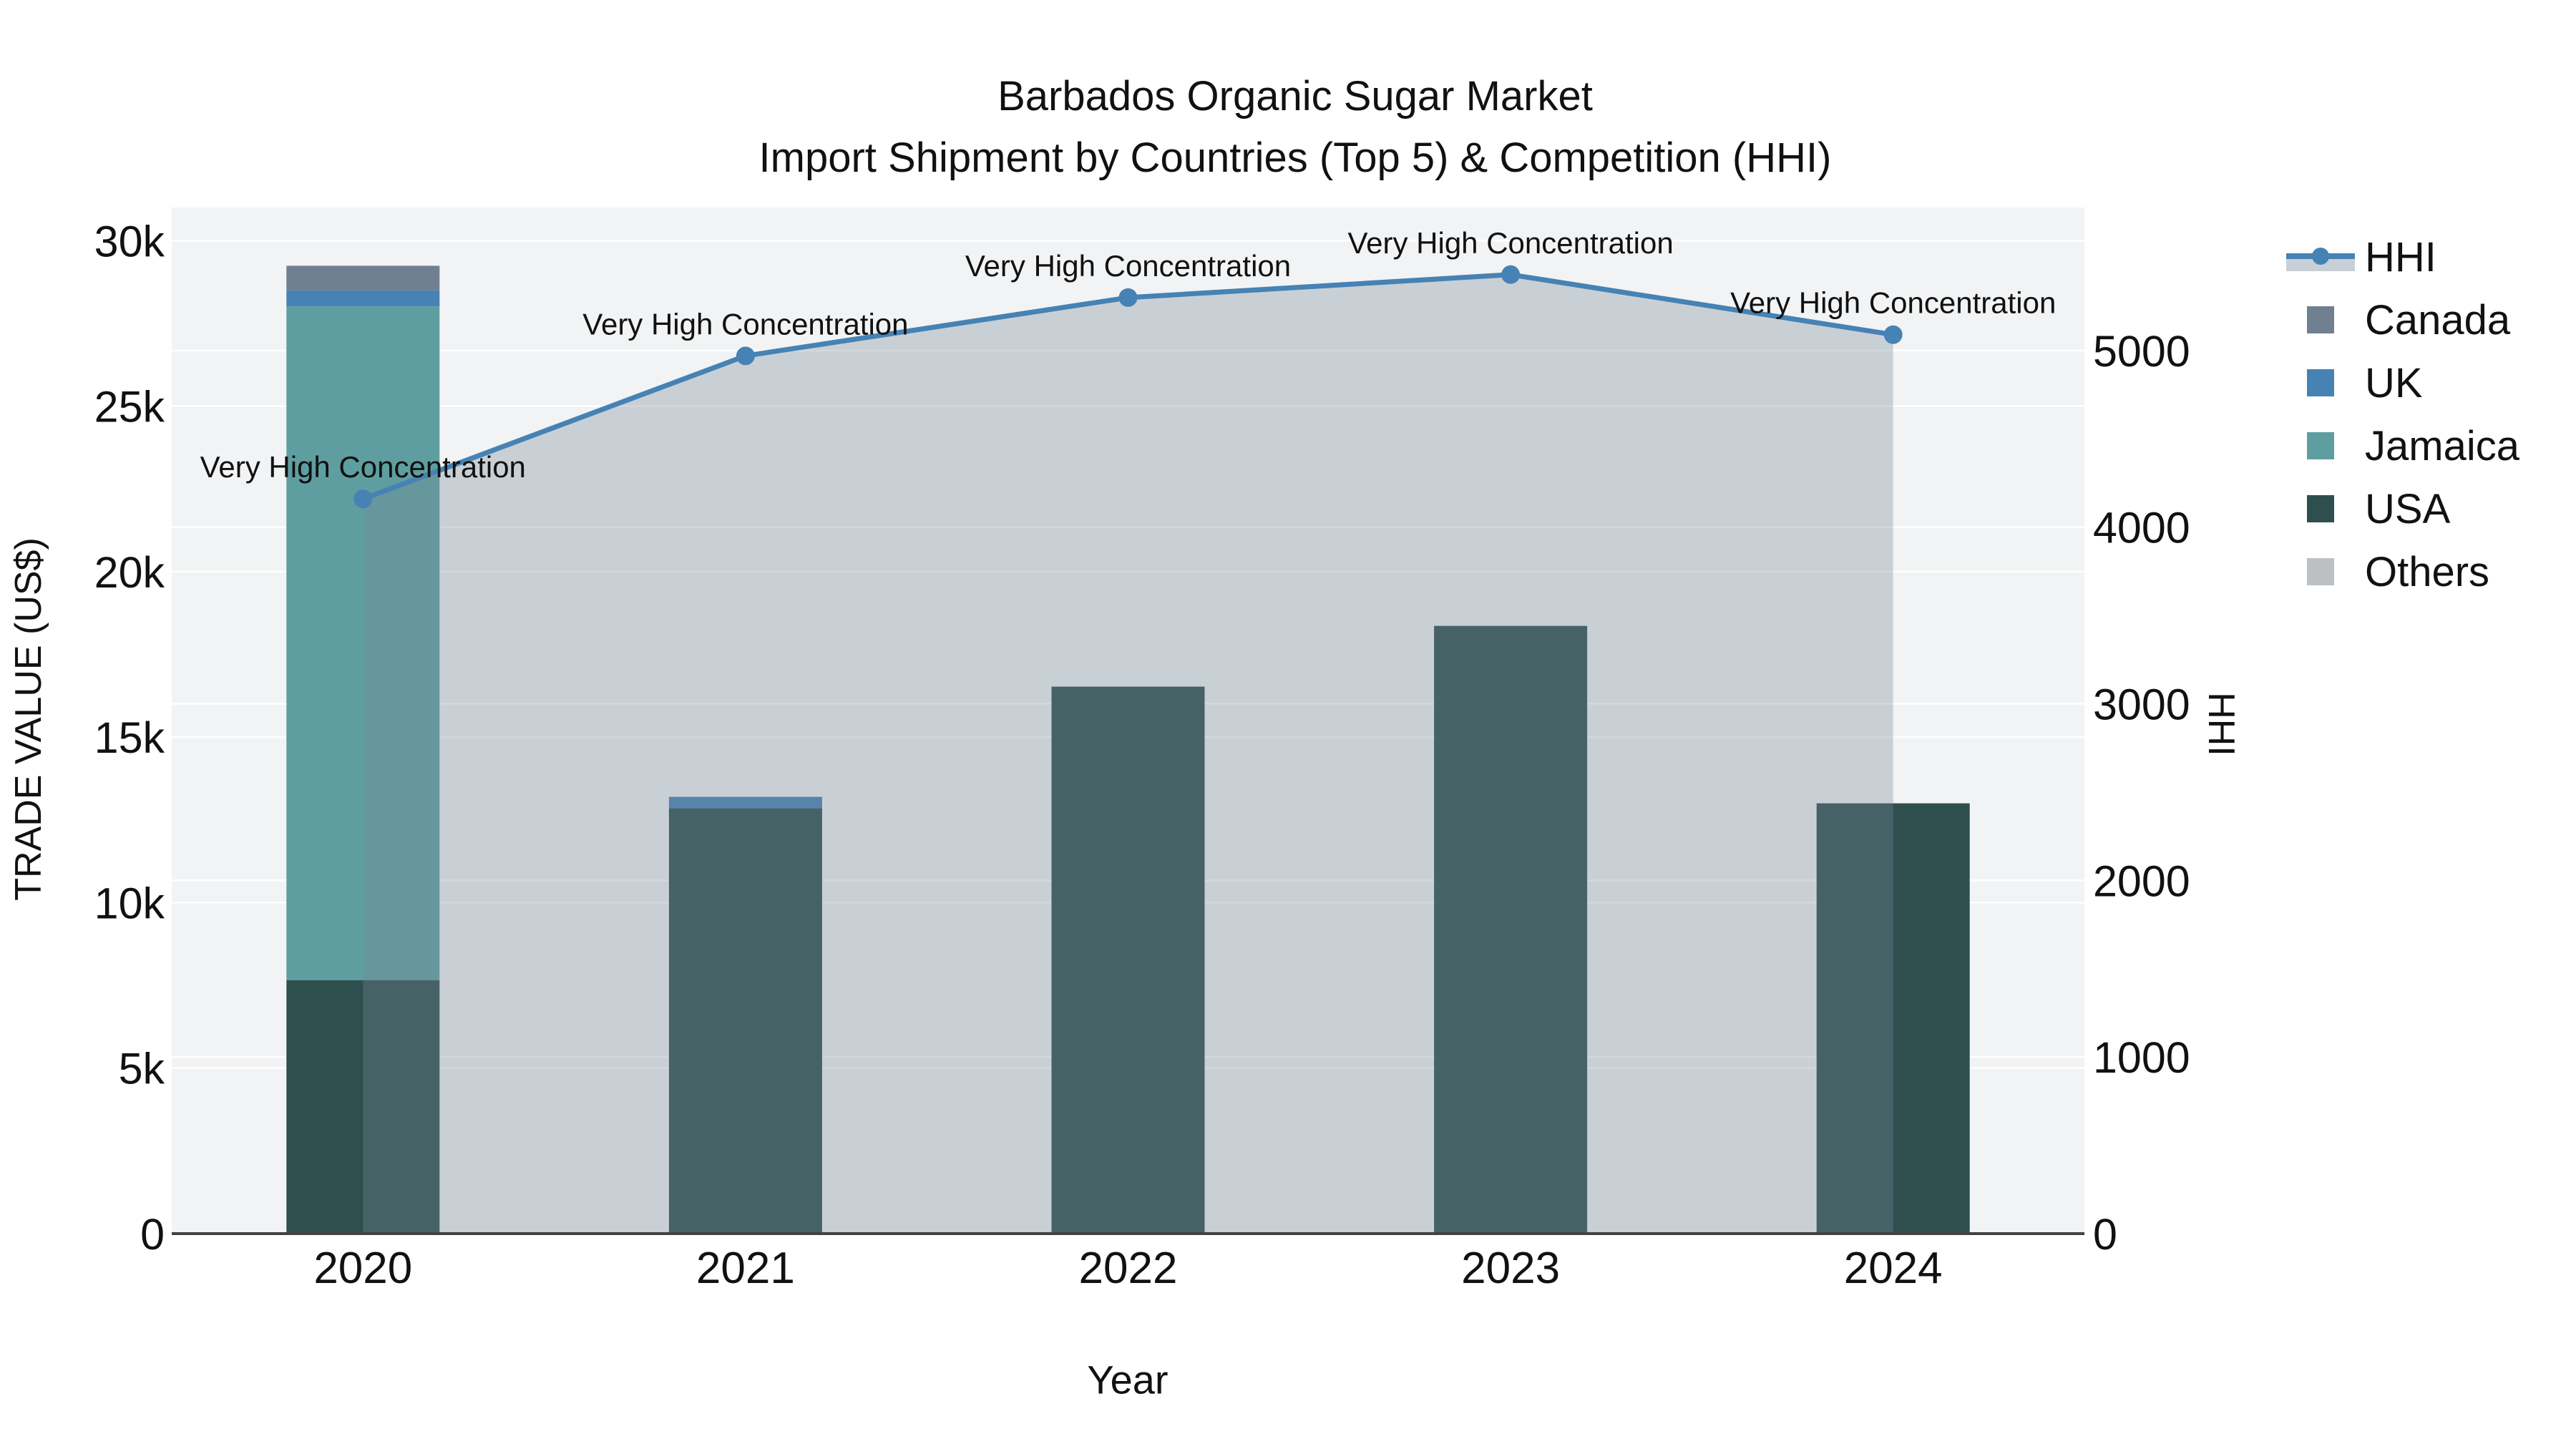 This screenshot has height=1449, width=2576. What do you see at coordinates (745, 802) in the screenshot?
I see `bar-uk-2021` at bounding box center [745, 802].